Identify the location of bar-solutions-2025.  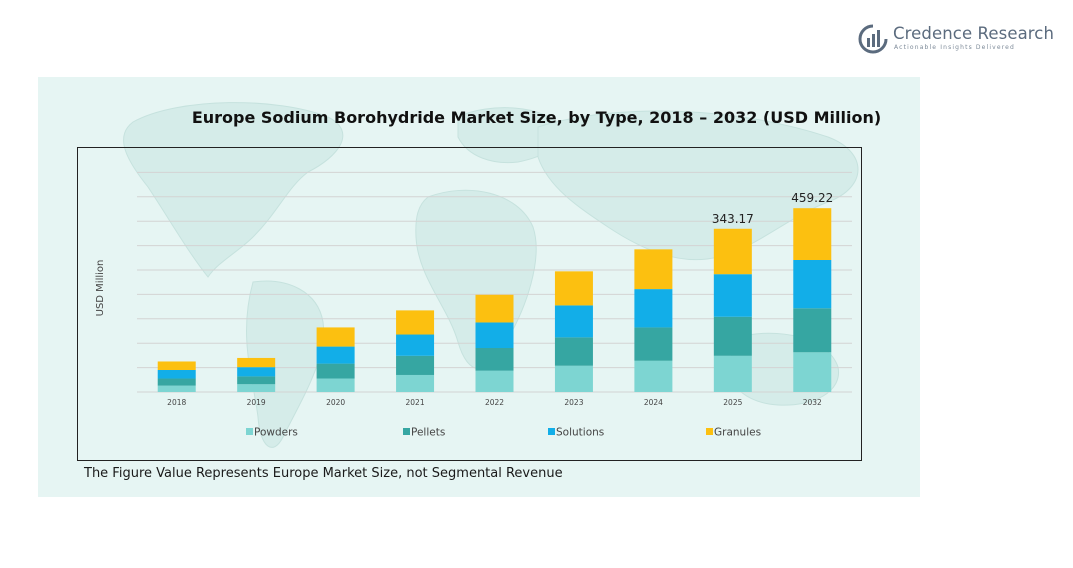
(732, 295).